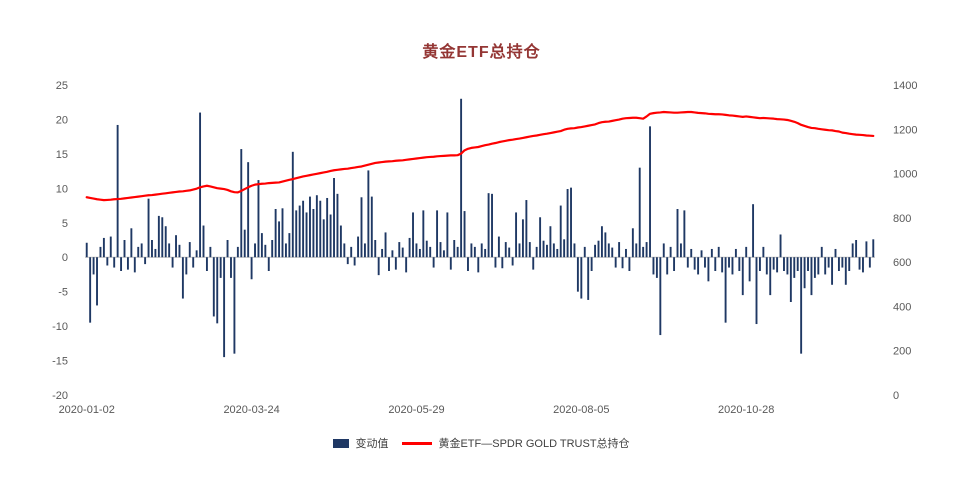 The image size is (963, 477). Describe the element at coordinates (62, 120) in the screenshot. I see `left-axis-tick-label: 20` at that location.